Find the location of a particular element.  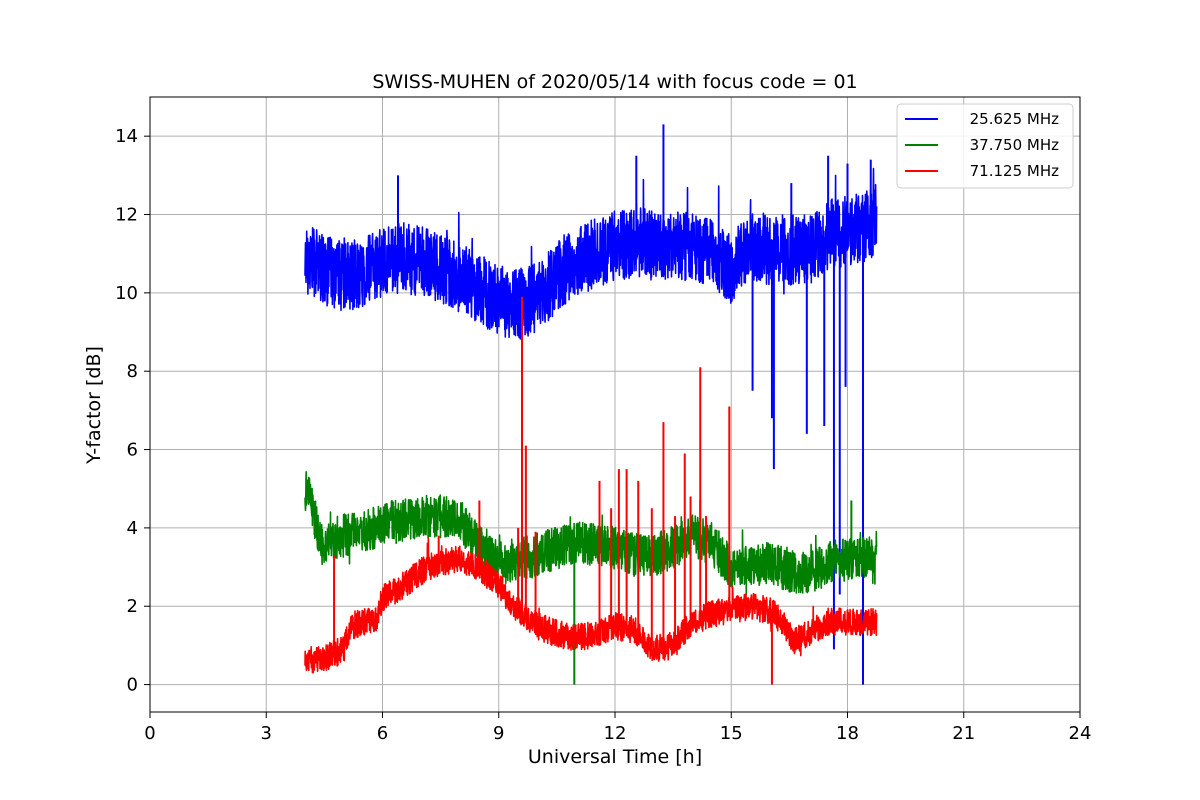

x-tick-label: 9 is located at coordinates (498, 733).